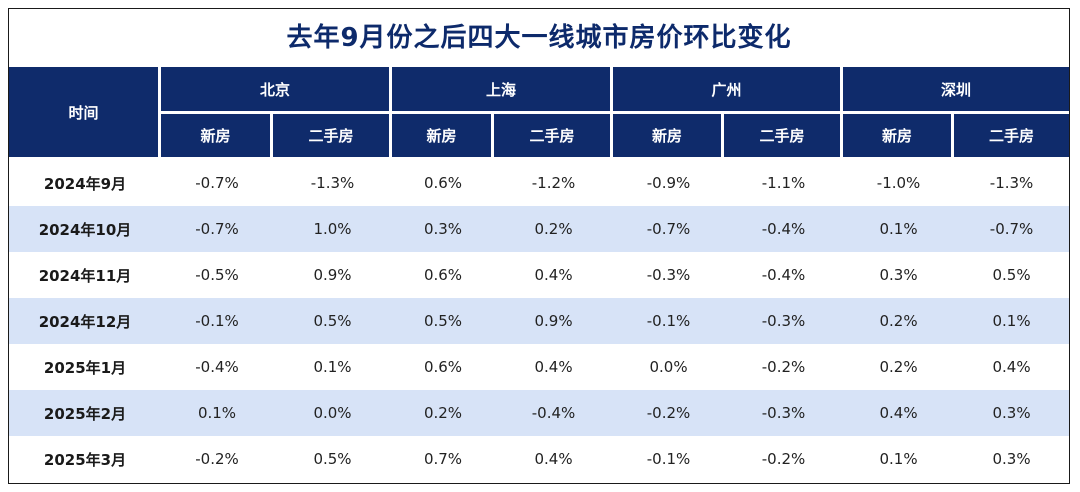 This screenshot has height=492, width=1080. What do you see at coordinates (503, 90) in the screenshot?
I see `city-header-shanghai: 上海` at bounding box center [503, 90].